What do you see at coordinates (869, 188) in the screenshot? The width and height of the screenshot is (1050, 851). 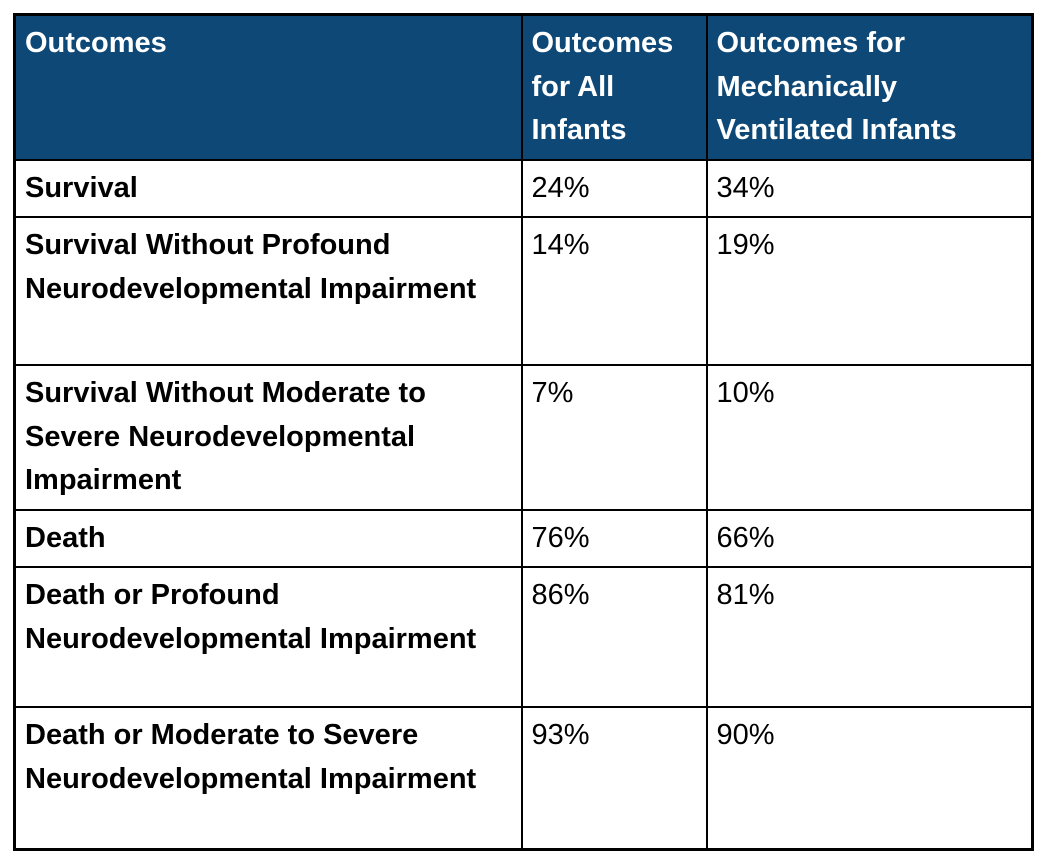 I see `ventilated-infants-value: 34%` at bounding box center [869, 188].